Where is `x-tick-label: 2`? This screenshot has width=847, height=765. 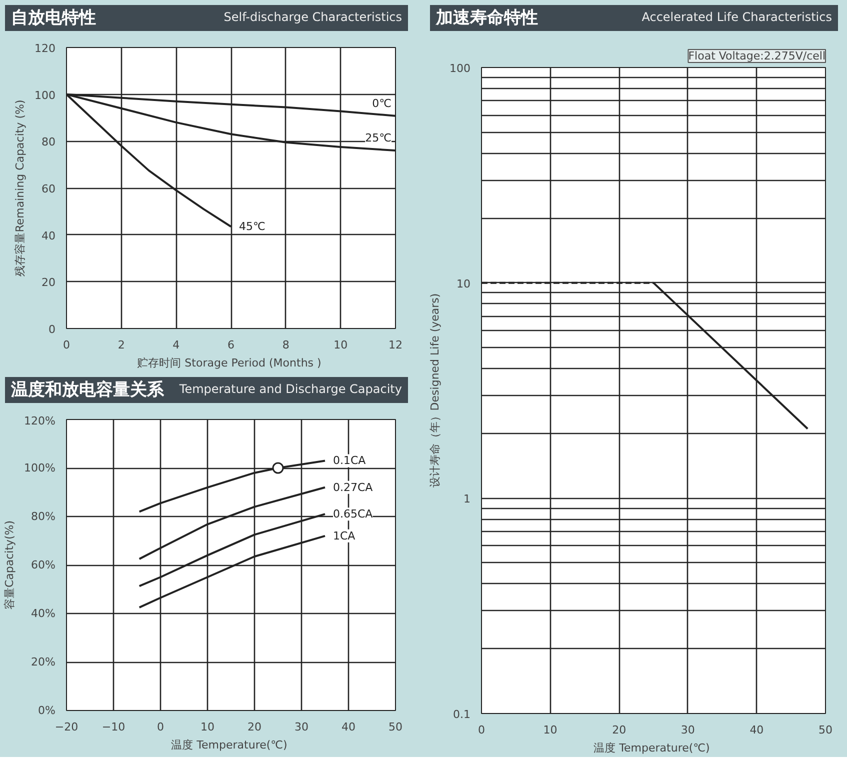 x-tick-label: 2 is located at coordinates (121, 345).